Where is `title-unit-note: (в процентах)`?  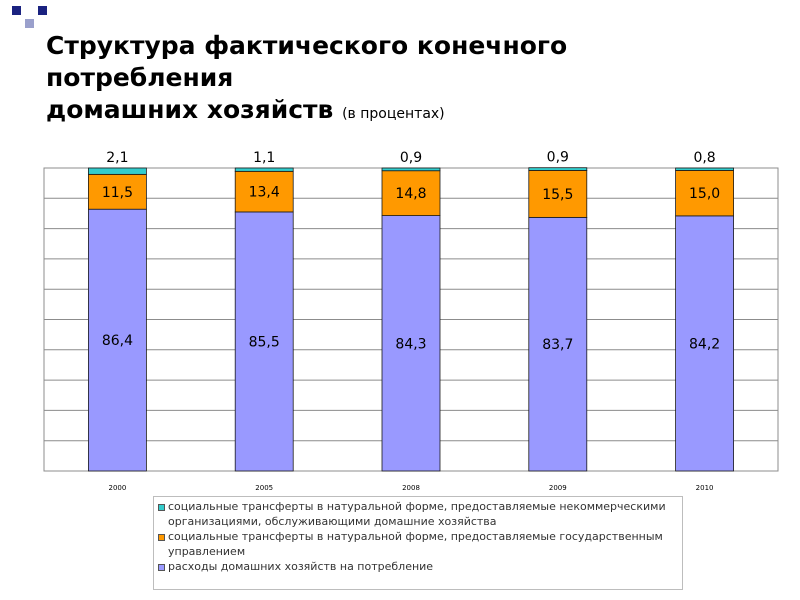 title-unit-note: (в процентах) is located at coordinates (393, 114).